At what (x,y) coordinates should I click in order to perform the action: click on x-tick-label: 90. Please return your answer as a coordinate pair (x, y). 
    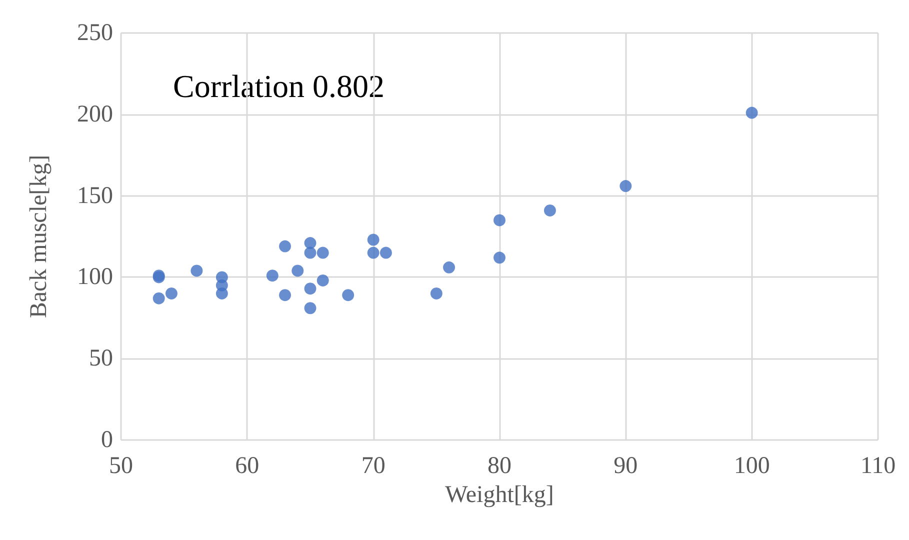
    Looking at the image, I should click on (626, 466).